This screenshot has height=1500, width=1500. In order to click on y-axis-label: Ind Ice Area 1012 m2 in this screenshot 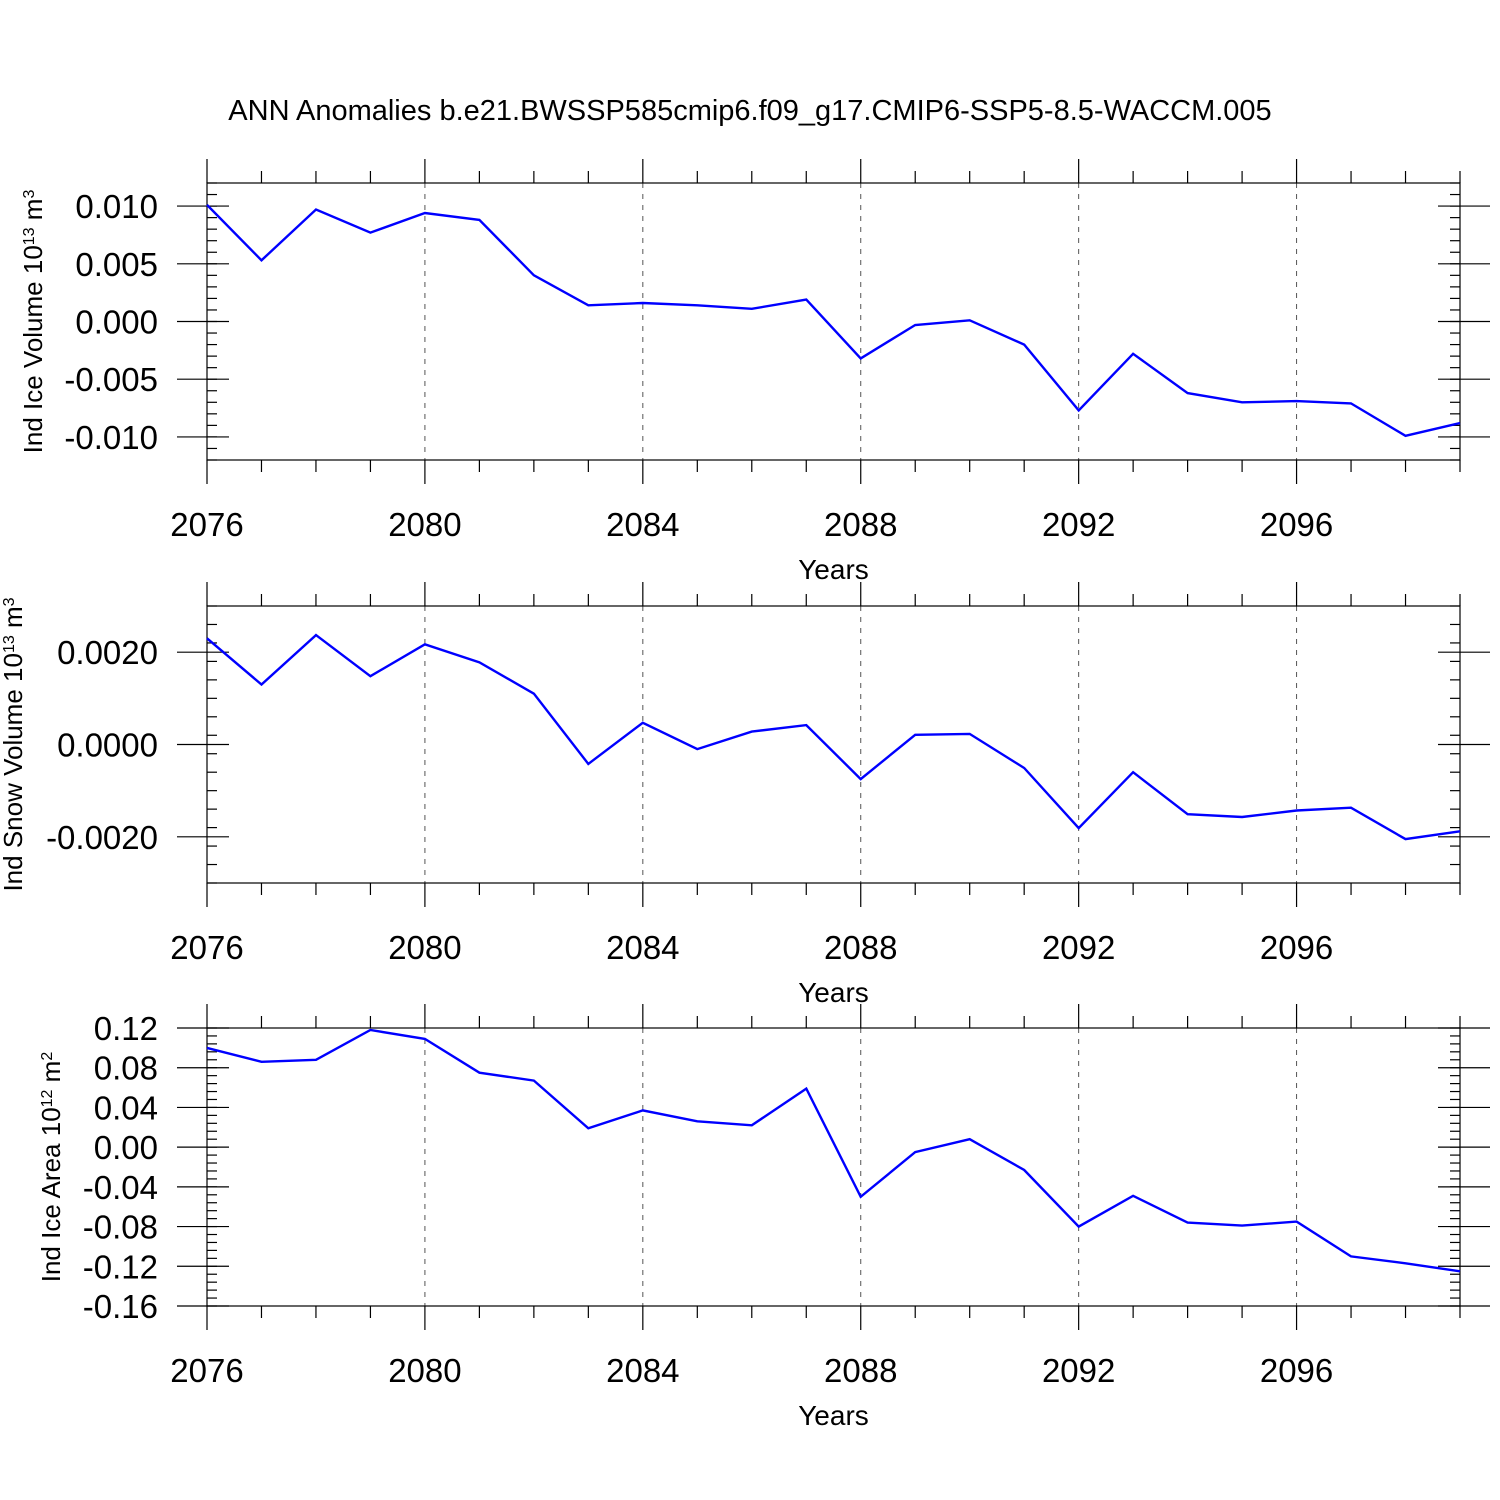, I will do `click(51, 1167)`.